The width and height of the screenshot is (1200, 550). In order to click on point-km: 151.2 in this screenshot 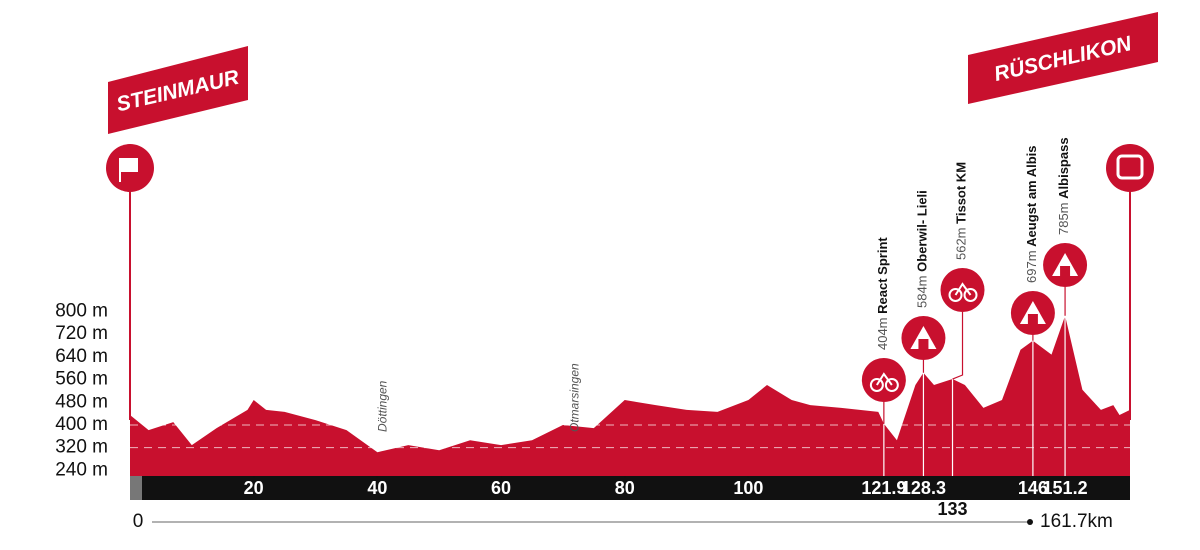, I will do `click(1065, 488)`.